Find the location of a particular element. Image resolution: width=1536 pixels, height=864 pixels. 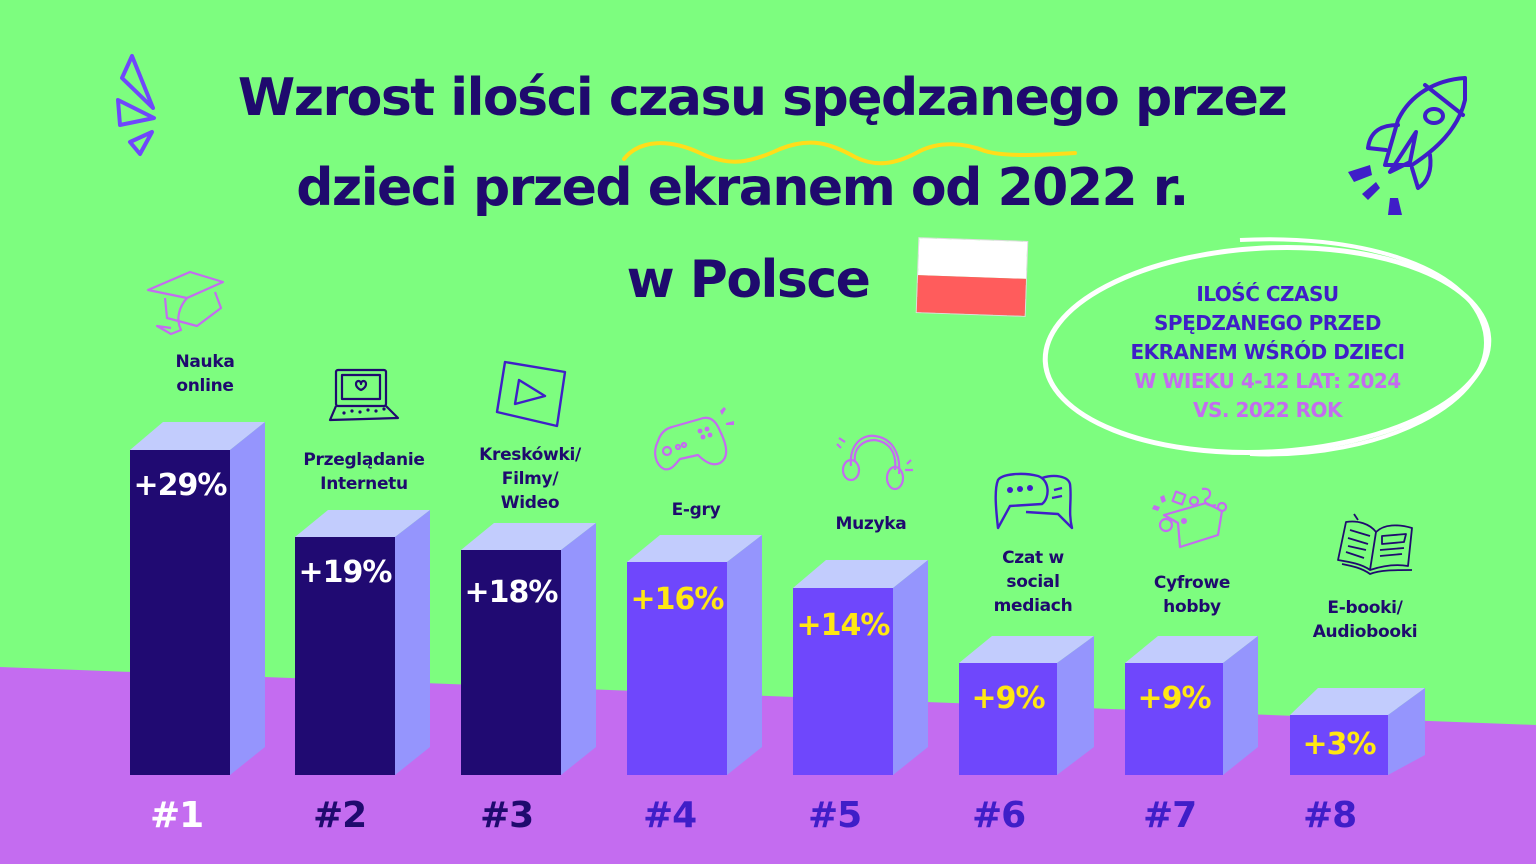

bar-3-3d-faces is located at coordinates (528, 649).